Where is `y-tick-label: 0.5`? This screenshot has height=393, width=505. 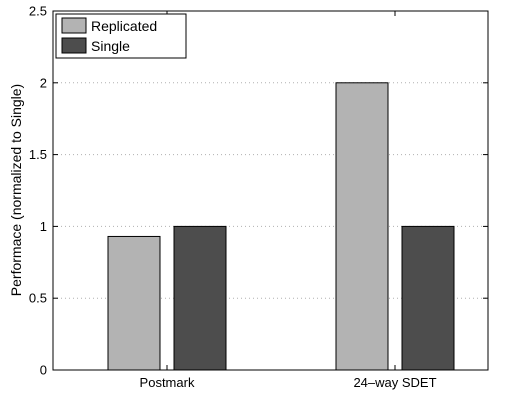 y-tick-label: 0.5 is located at coordinates (38, 298).